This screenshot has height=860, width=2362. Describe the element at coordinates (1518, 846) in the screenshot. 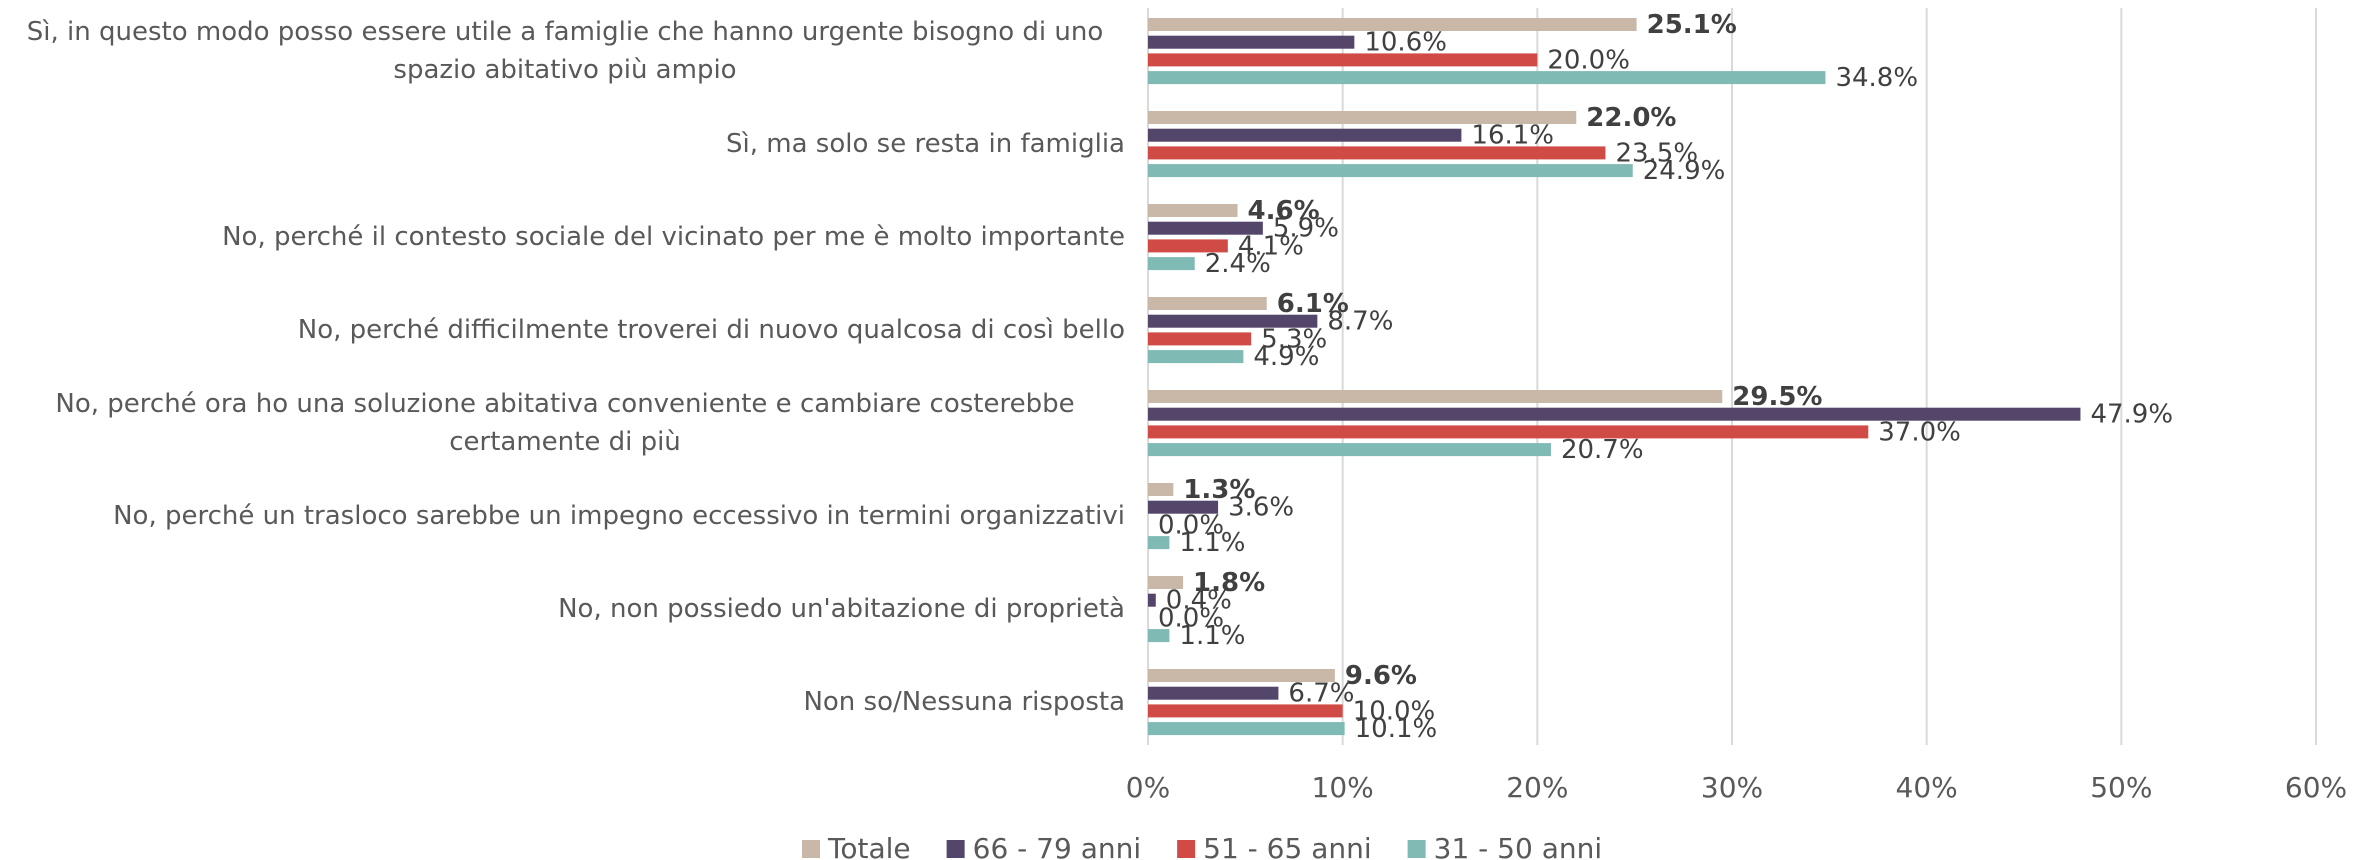

I see `legend-label: 31 - 50 anni` at that location.